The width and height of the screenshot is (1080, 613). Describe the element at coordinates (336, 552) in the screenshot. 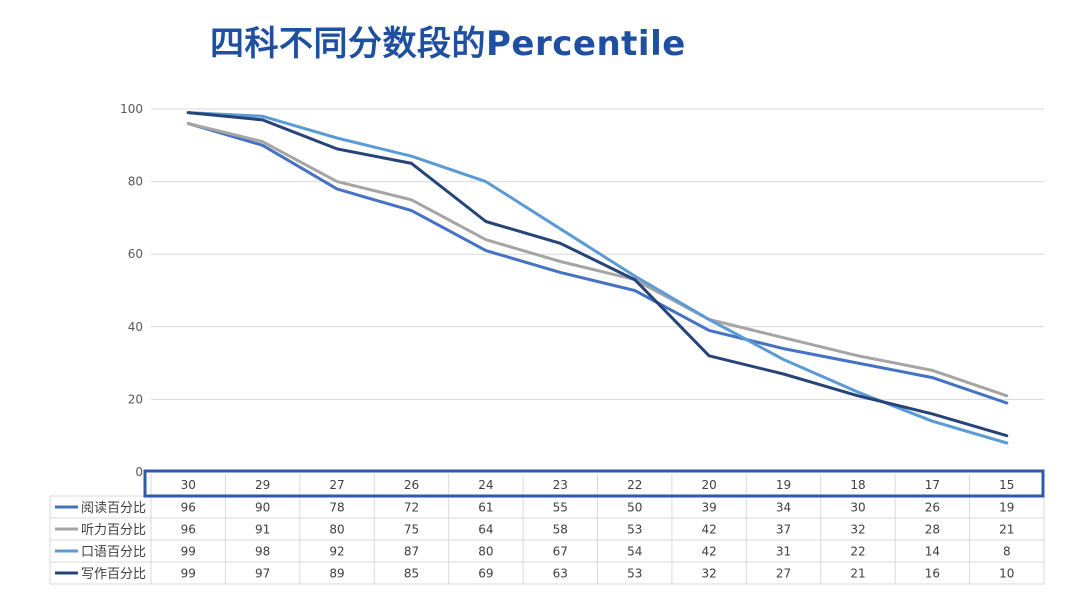

I see `table-value: 92` at that location.